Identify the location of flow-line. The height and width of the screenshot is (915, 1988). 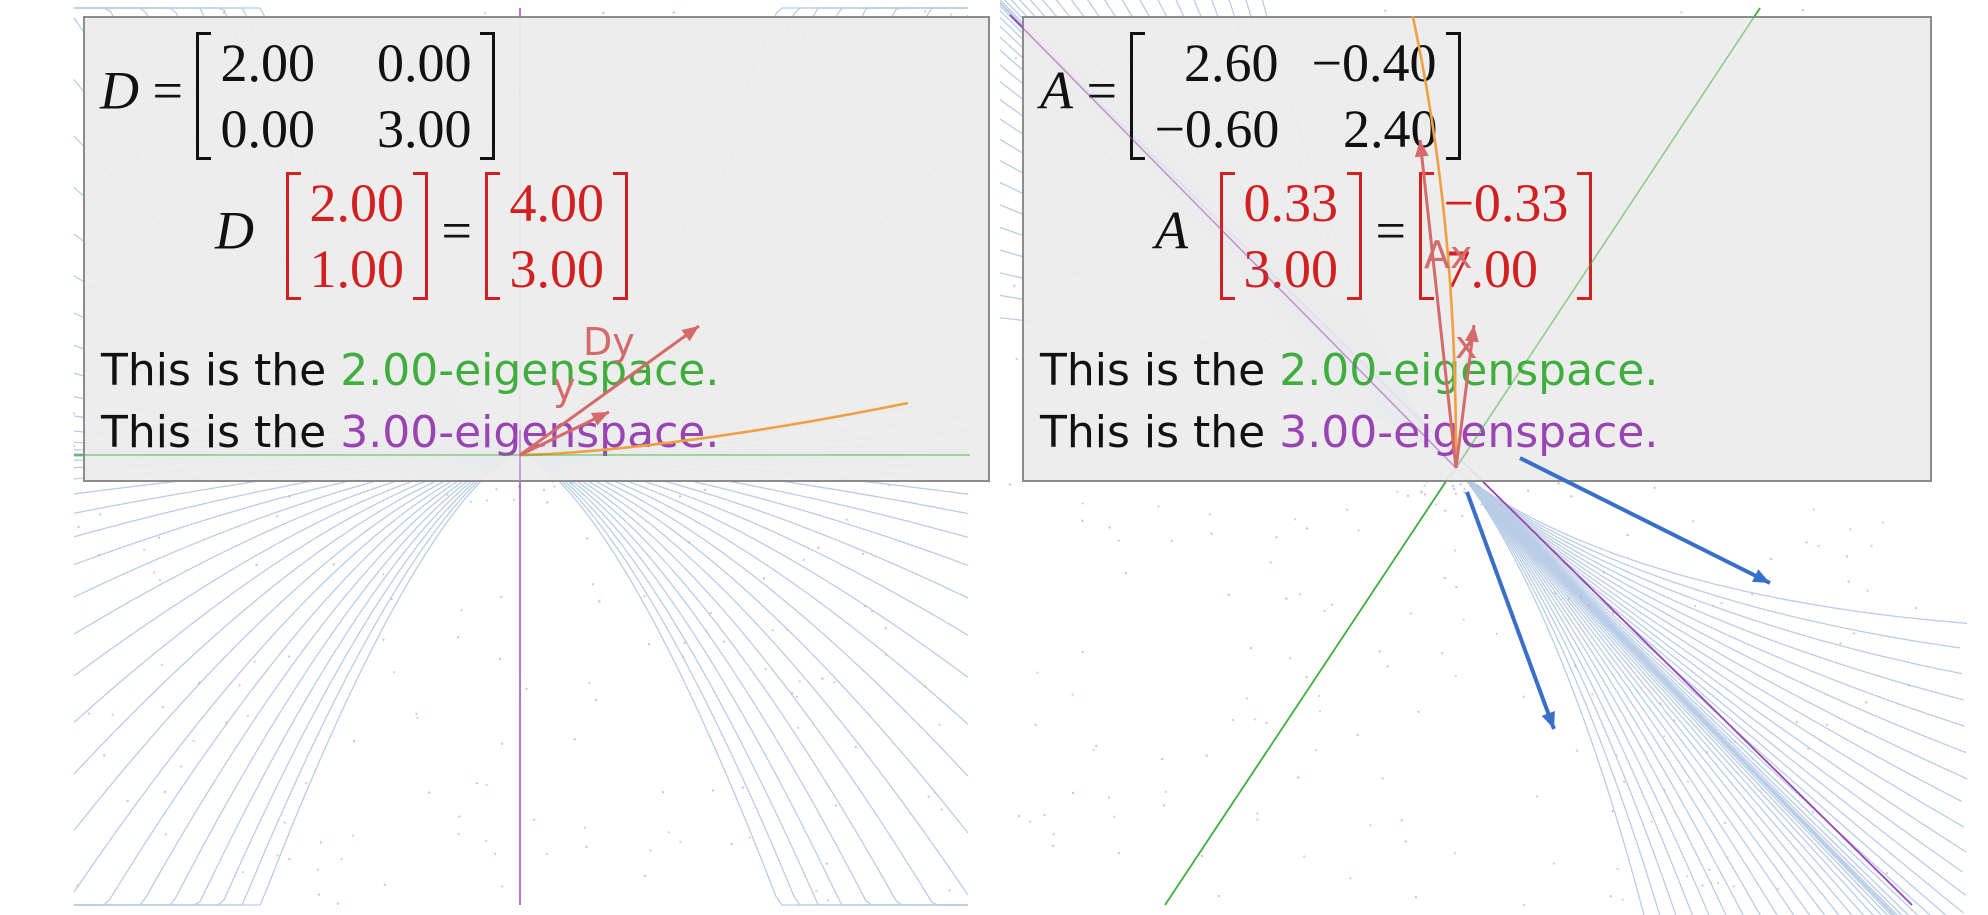
(521, 589).